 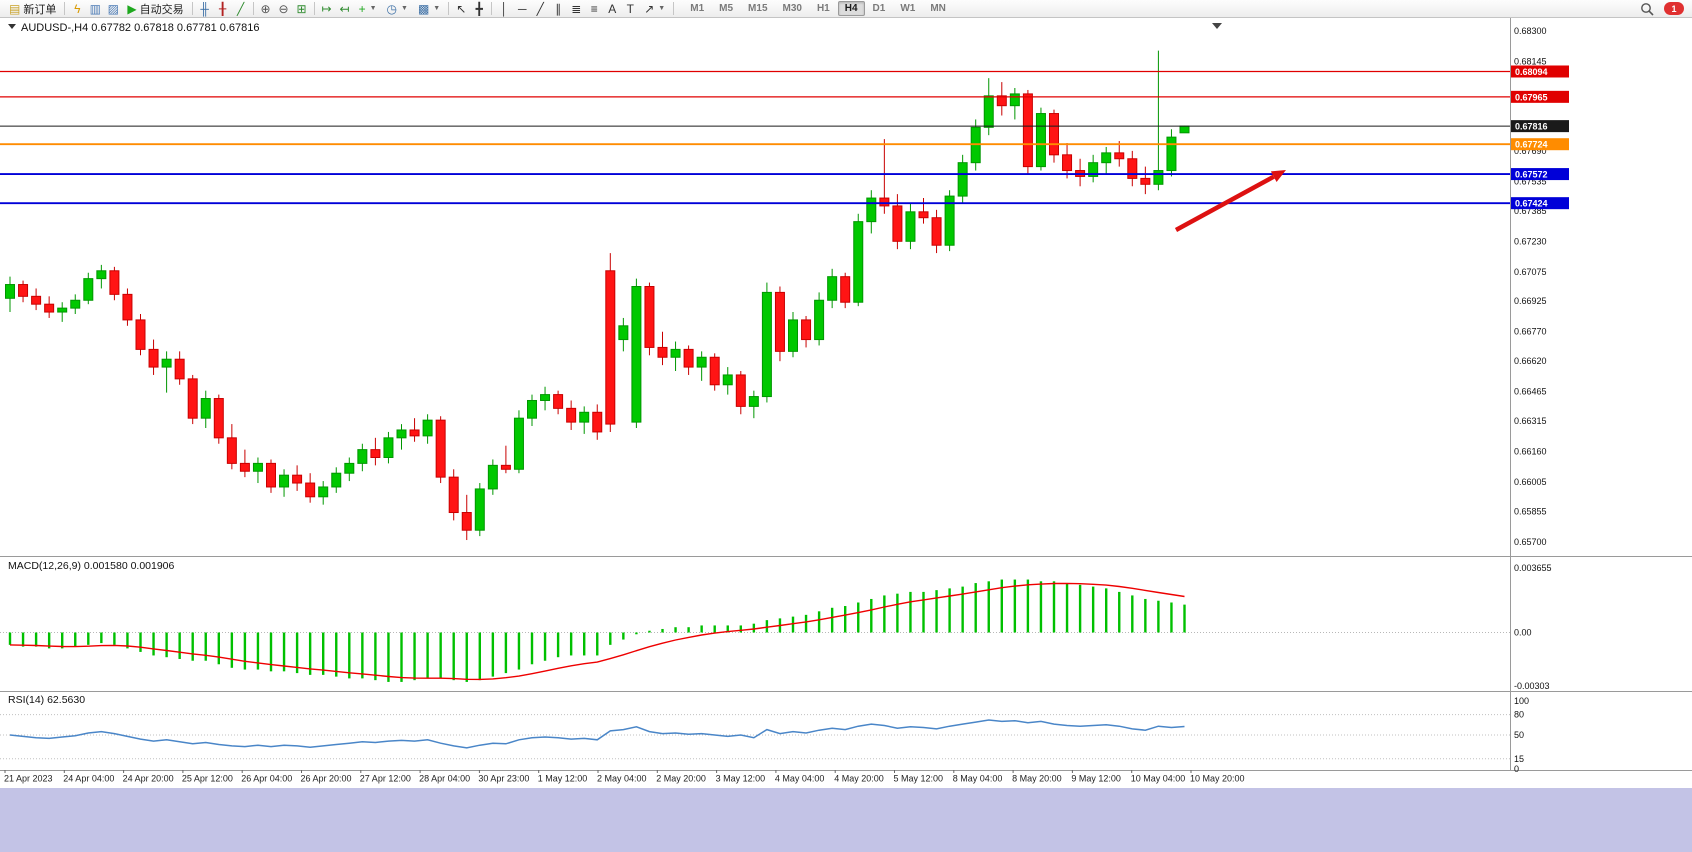 I want to click on collapse-triangle-icon, so click(x=12, y=26).